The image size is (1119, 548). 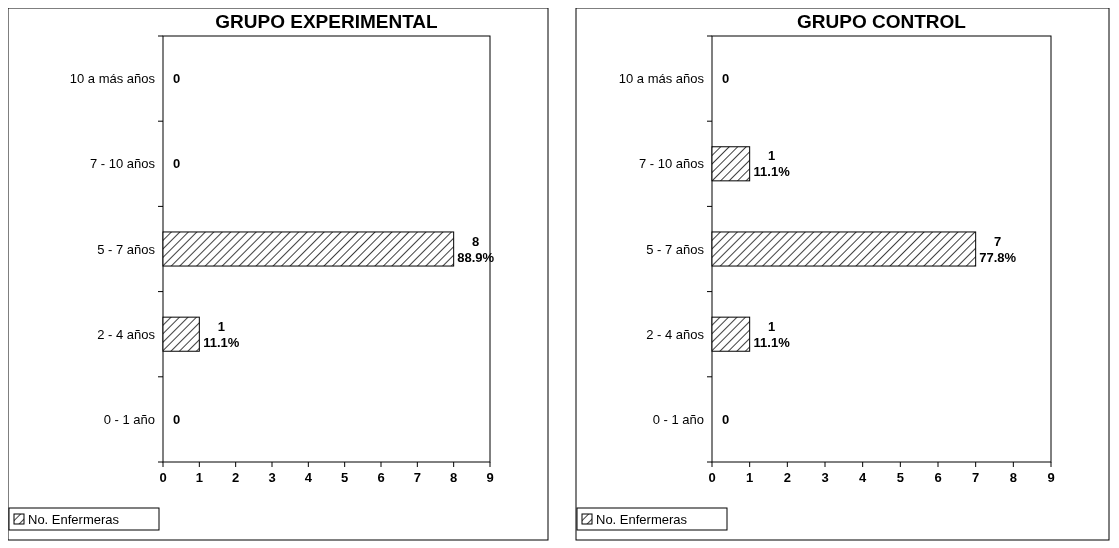 I want to click on data-label: 7 77.8%, so click(x=998, y=249).